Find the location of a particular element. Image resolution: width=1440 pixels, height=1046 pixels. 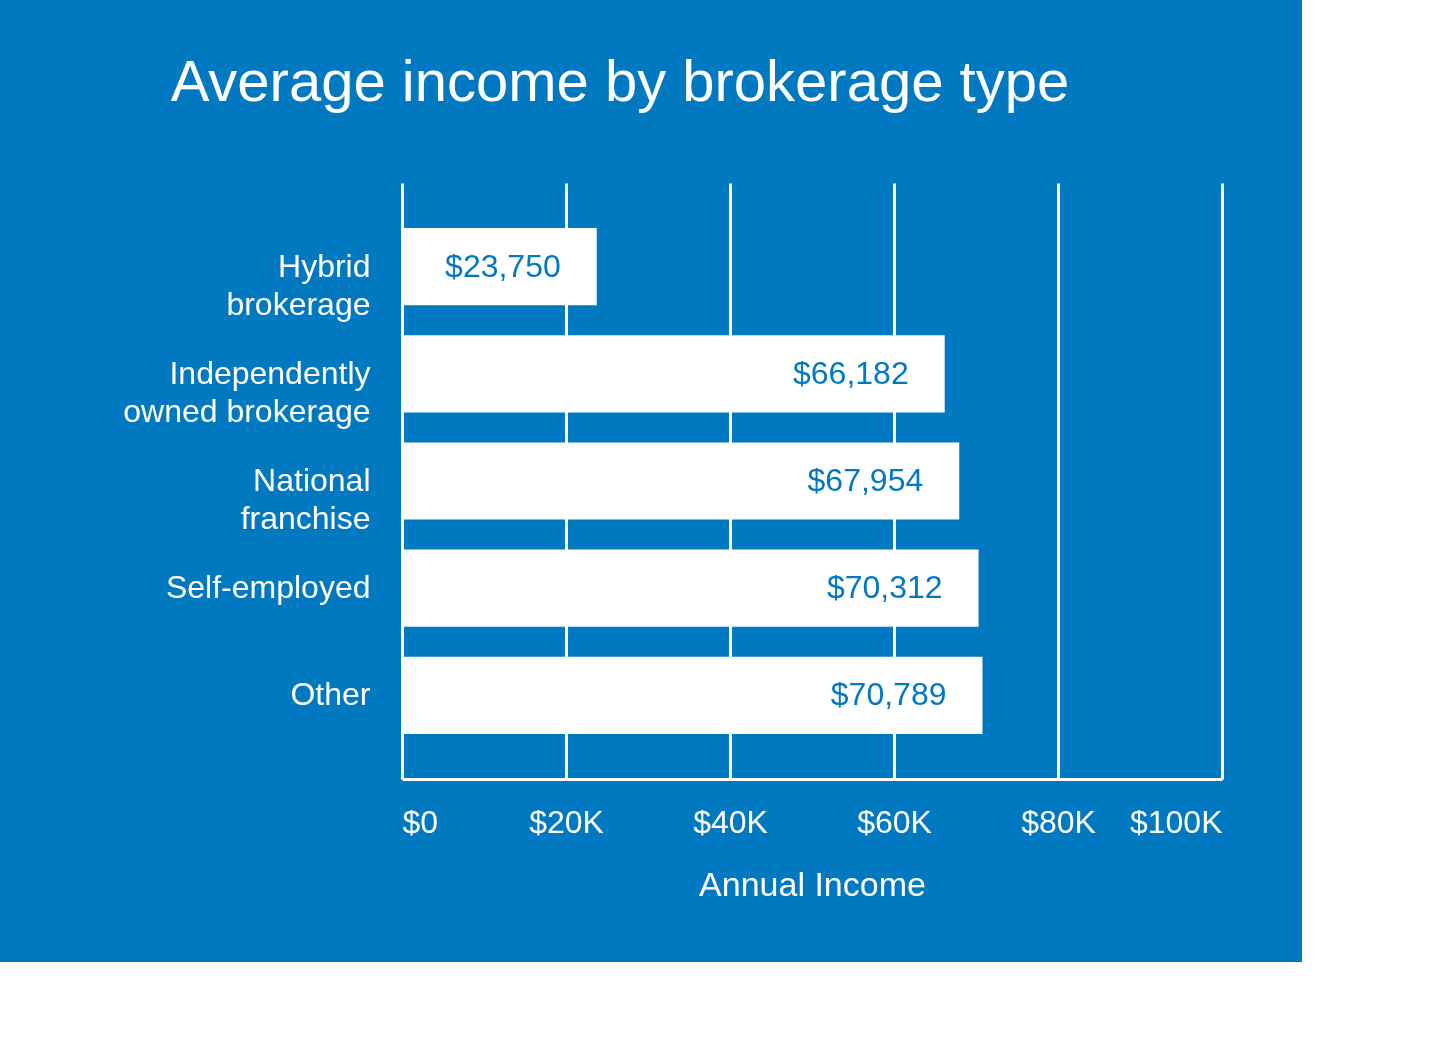

y-tick-label: Independently owned brokerage is located at coordinates (247, 391).